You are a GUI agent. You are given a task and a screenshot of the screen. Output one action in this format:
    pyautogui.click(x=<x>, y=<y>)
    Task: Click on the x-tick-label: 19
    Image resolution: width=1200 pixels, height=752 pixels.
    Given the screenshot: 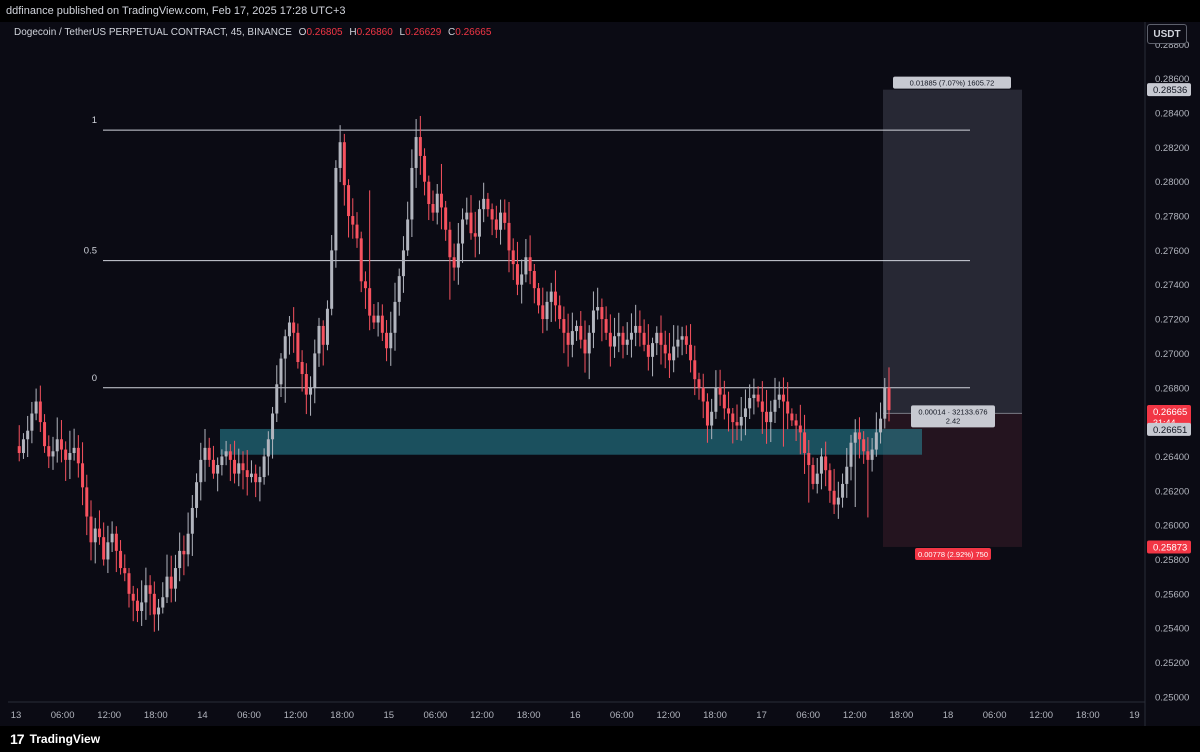 What is the action you would take?
    pyautogui.click(x=1134, y=715)
    